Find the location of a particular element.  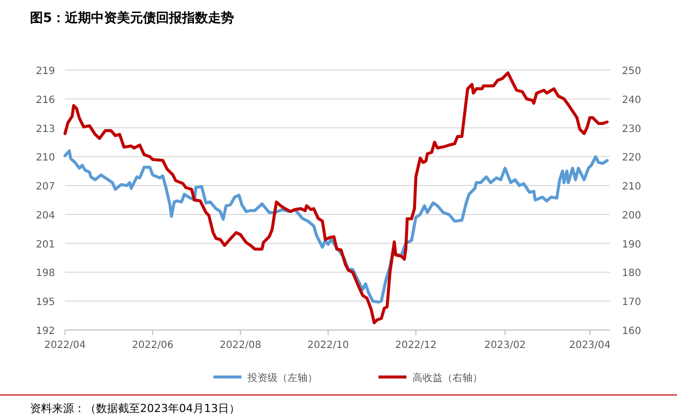

x-tick-label: 2022/12 is located at coordinates (416, 345).